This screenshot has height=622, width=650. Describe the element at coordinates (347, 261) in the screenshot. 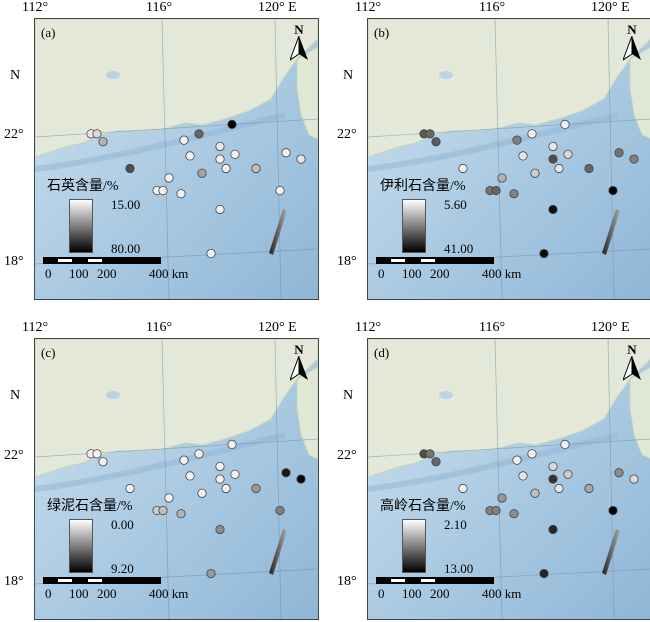

I see `lat-tick-18-b: 18°` at that location.